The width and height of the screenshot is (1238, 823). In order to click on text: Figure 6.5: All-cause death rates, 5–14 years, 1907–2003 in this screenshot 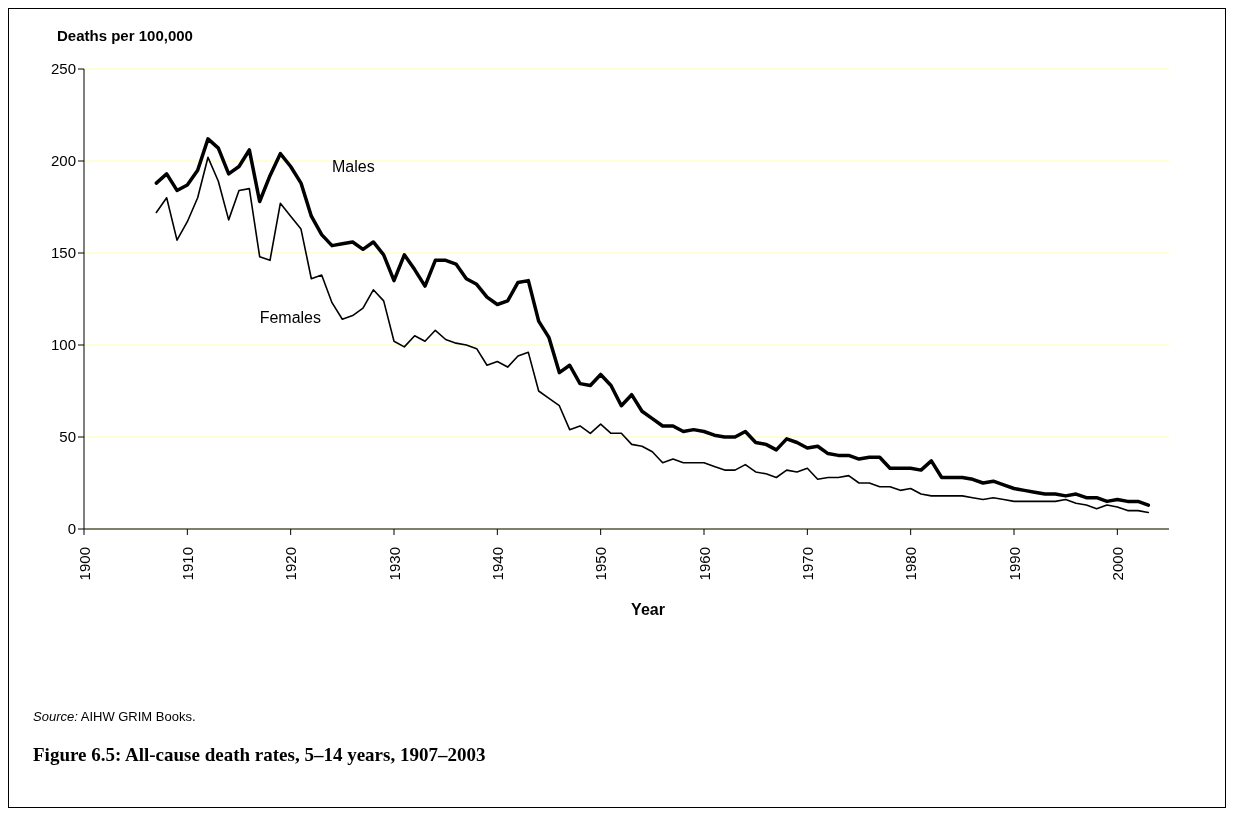, I will do `click(259, 755)`.